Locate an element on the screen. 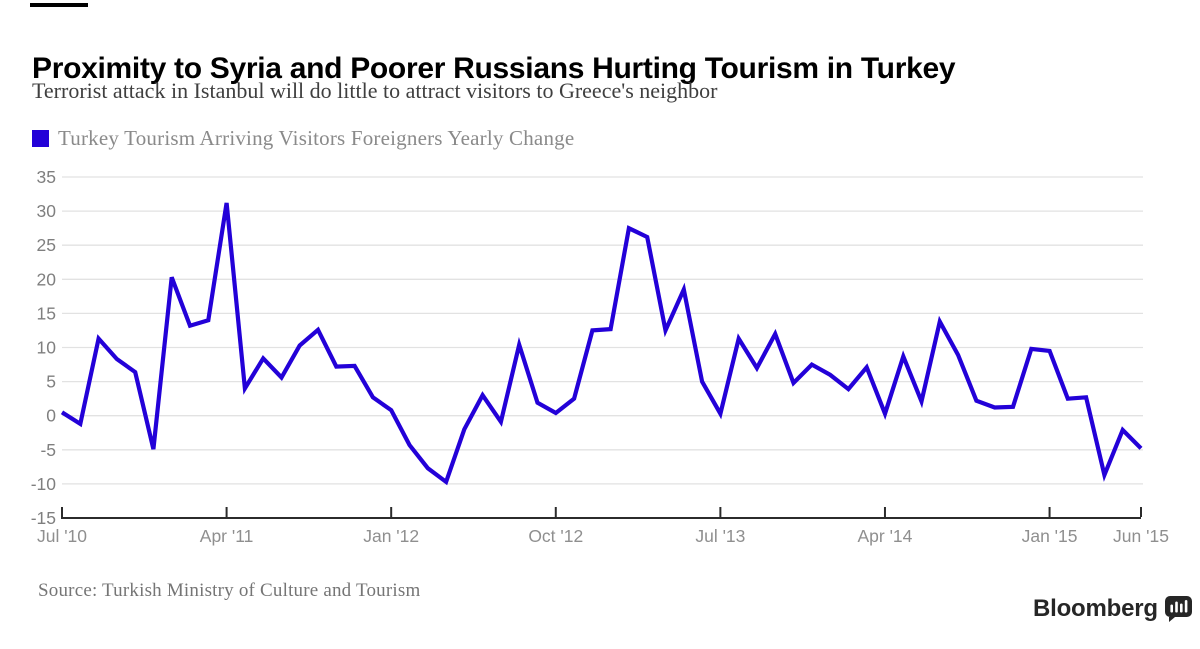  ytick-label--10: -10 is located at coordinates (44, 484).